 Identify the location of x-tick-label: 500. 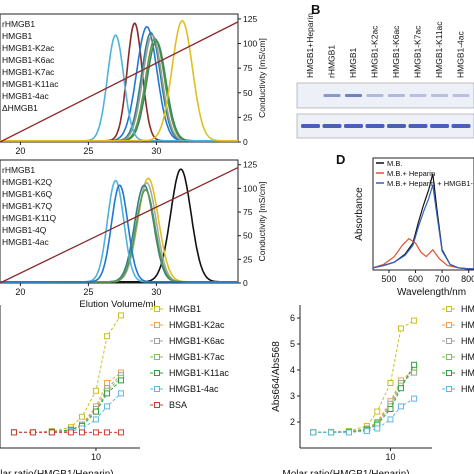
(388, 279).